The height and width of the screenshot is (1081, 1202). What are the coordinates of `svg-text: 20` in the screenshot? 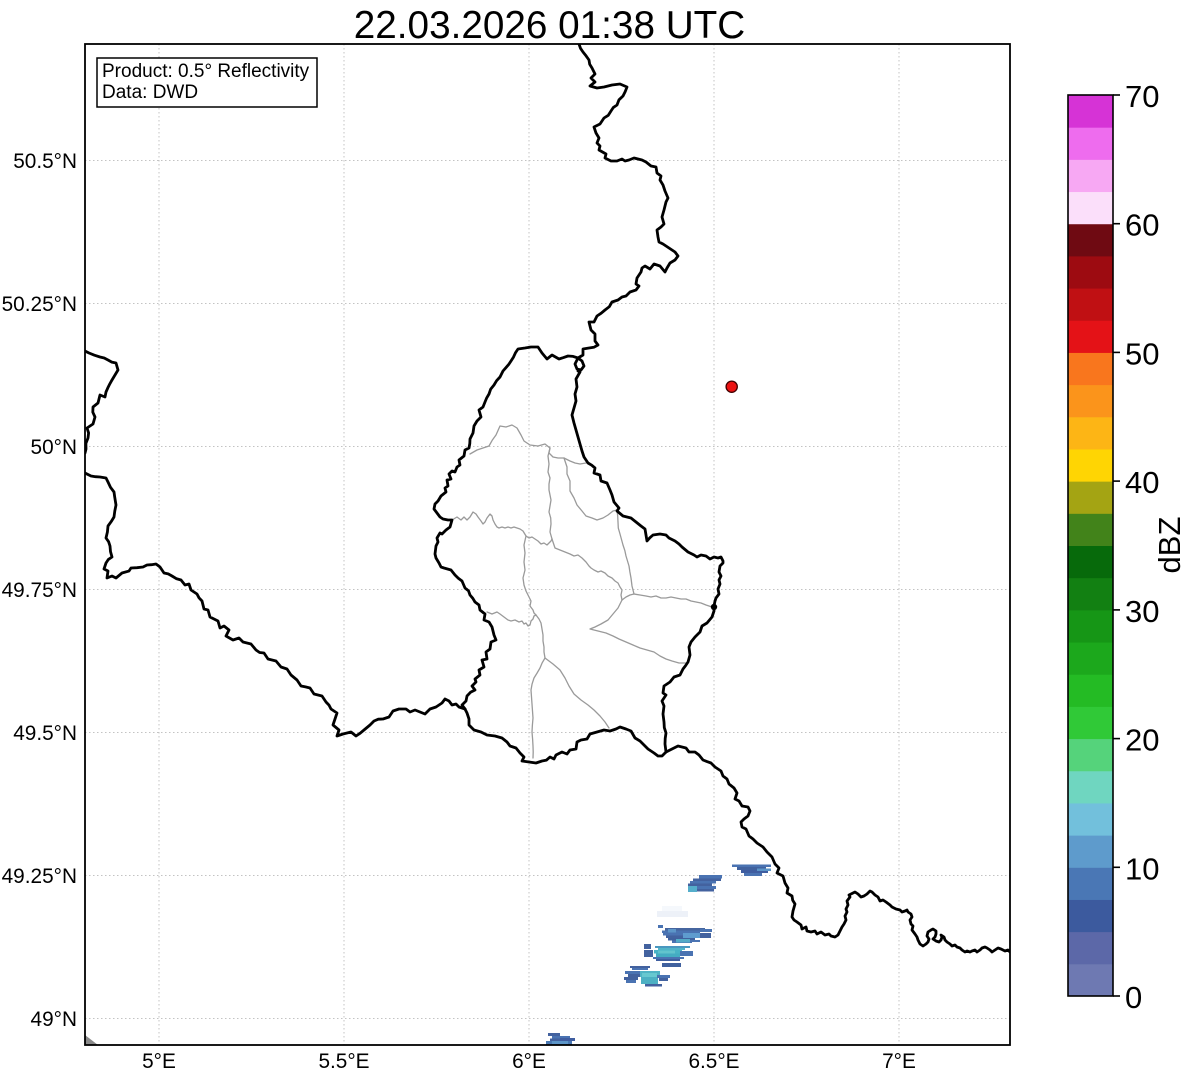 It's located at (1142, 740).